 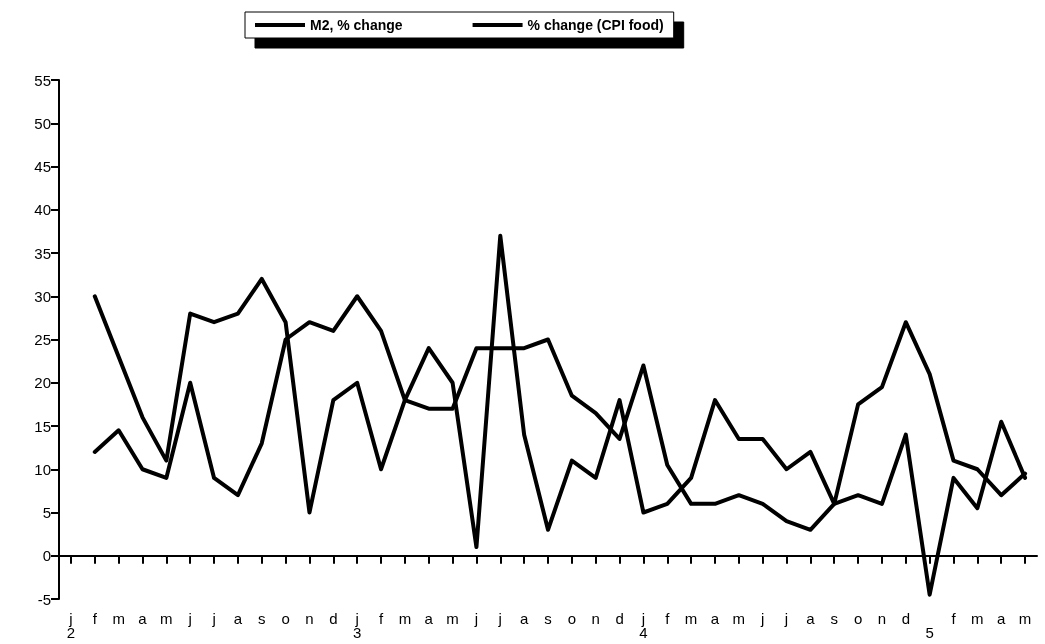 What do you see at coordinates (42, 80) in the screenshot?
I see `y-tick-label: 55` at bounding box center [42, 80].